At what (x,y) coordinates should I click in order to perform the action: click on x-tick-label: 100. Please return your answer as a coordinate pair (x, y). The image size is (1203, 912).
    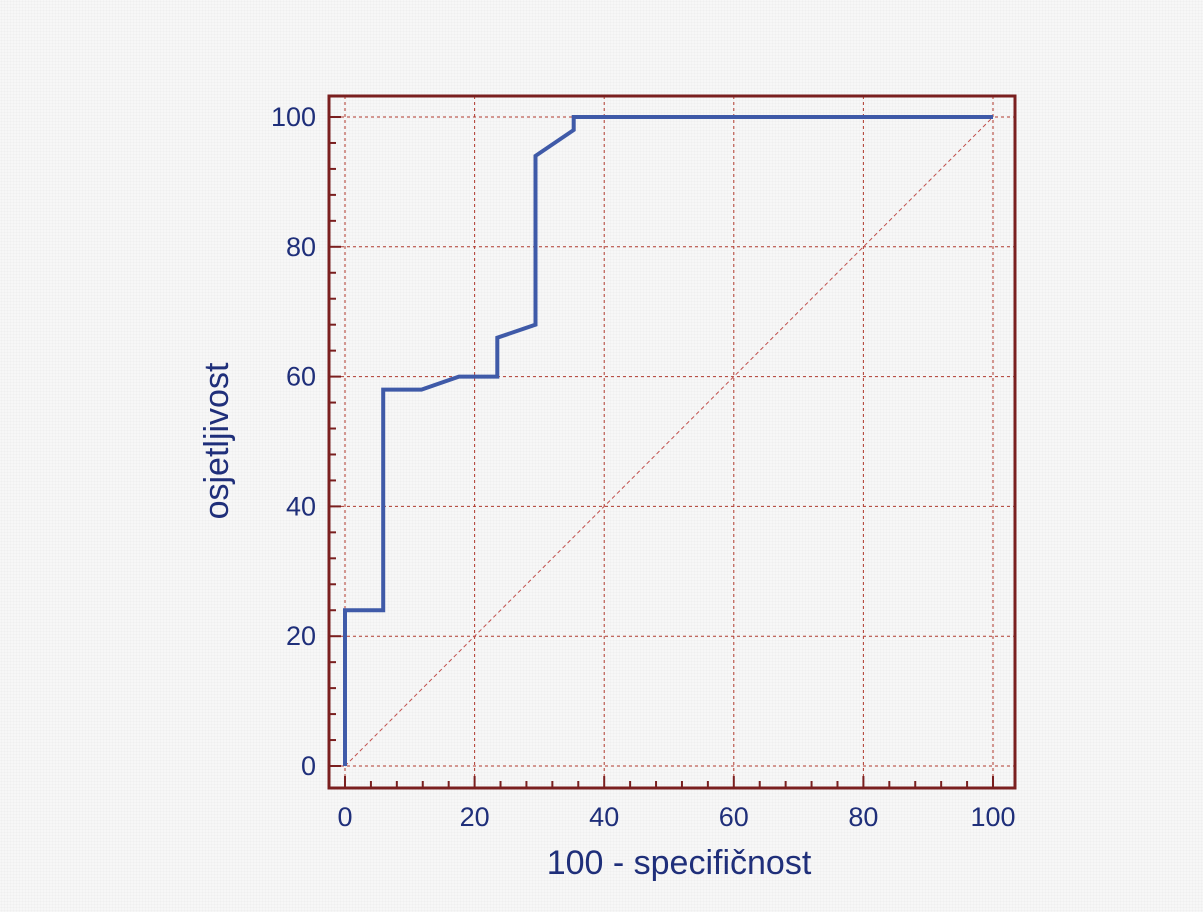
    Looking at the image, I should click on (992, 817).